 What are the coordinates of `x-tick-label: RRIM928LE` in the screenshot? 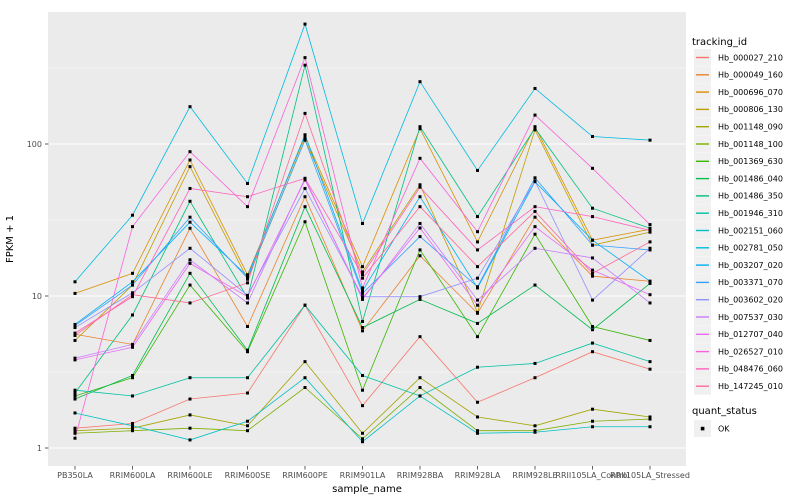 It's located at (534, 475).